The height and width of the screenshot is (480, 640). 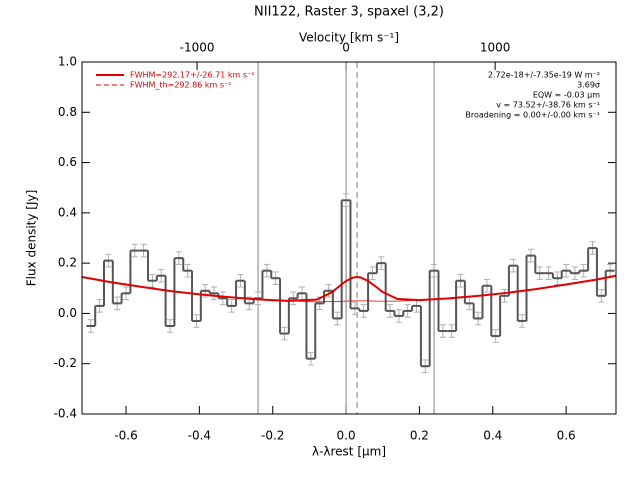 What do you see at coordinates (532, 115) in the screenshot?
I see `annotation: Broadening = 0.00+/-0.00 km s⁻¹` at bounding box center [532, 115].